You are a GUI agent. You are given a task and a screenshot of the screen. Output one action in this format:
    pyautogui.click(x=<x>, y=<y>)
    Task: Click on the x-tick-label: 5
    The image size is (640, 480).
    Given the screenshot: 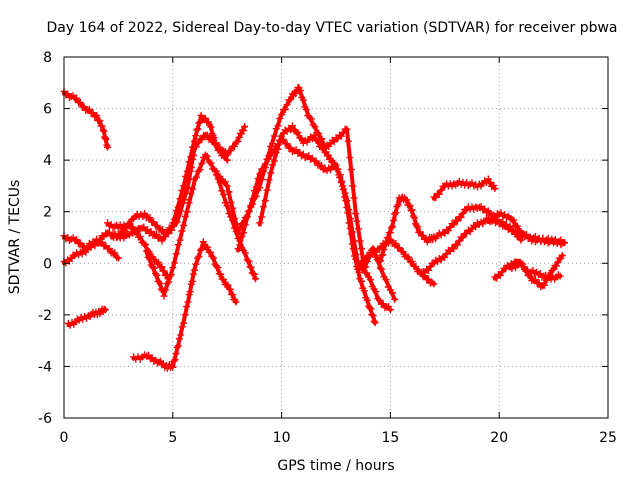 What is the action you would take?
    pyautogui.click(x=172, y=438)
    